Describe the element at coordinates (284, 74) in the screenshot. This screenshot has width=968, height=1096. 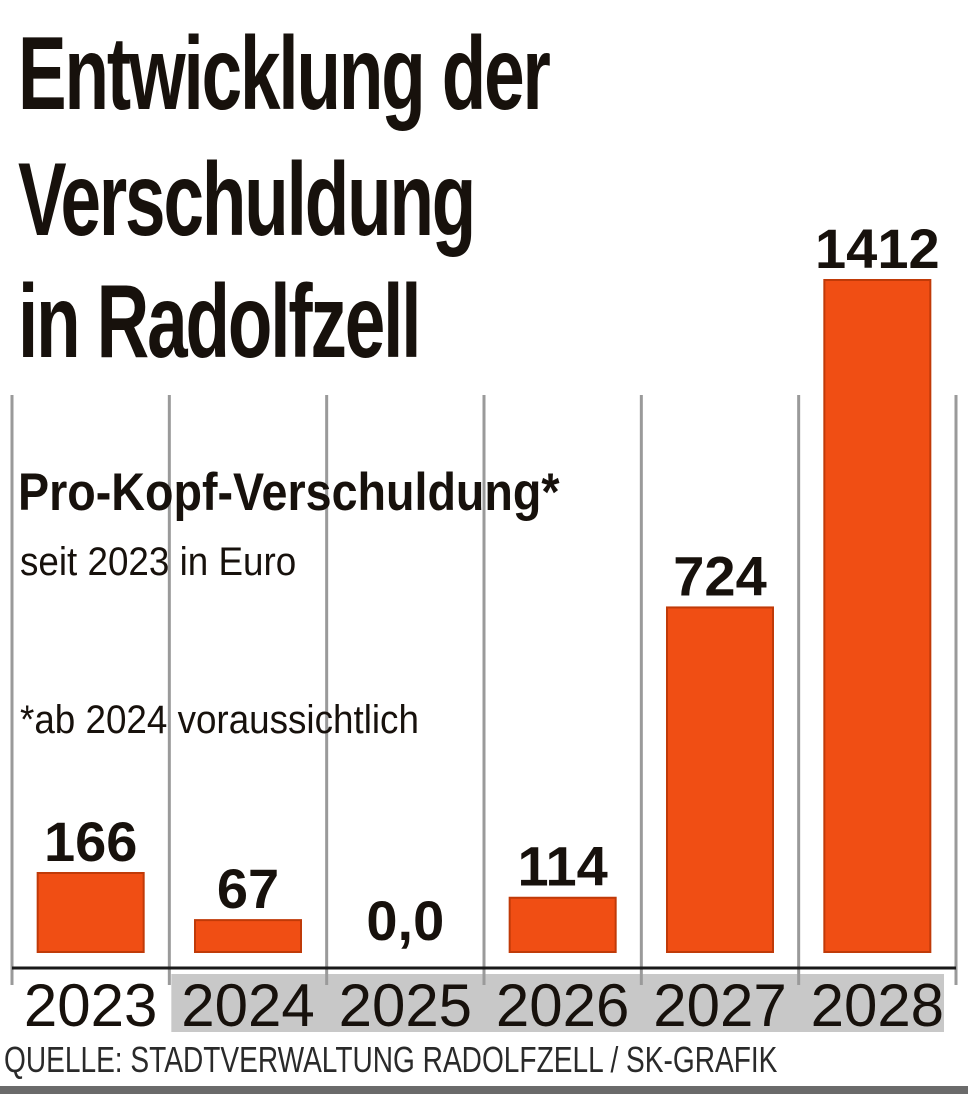
I see `chart-title-line-1: Entwicklung der` at that location.